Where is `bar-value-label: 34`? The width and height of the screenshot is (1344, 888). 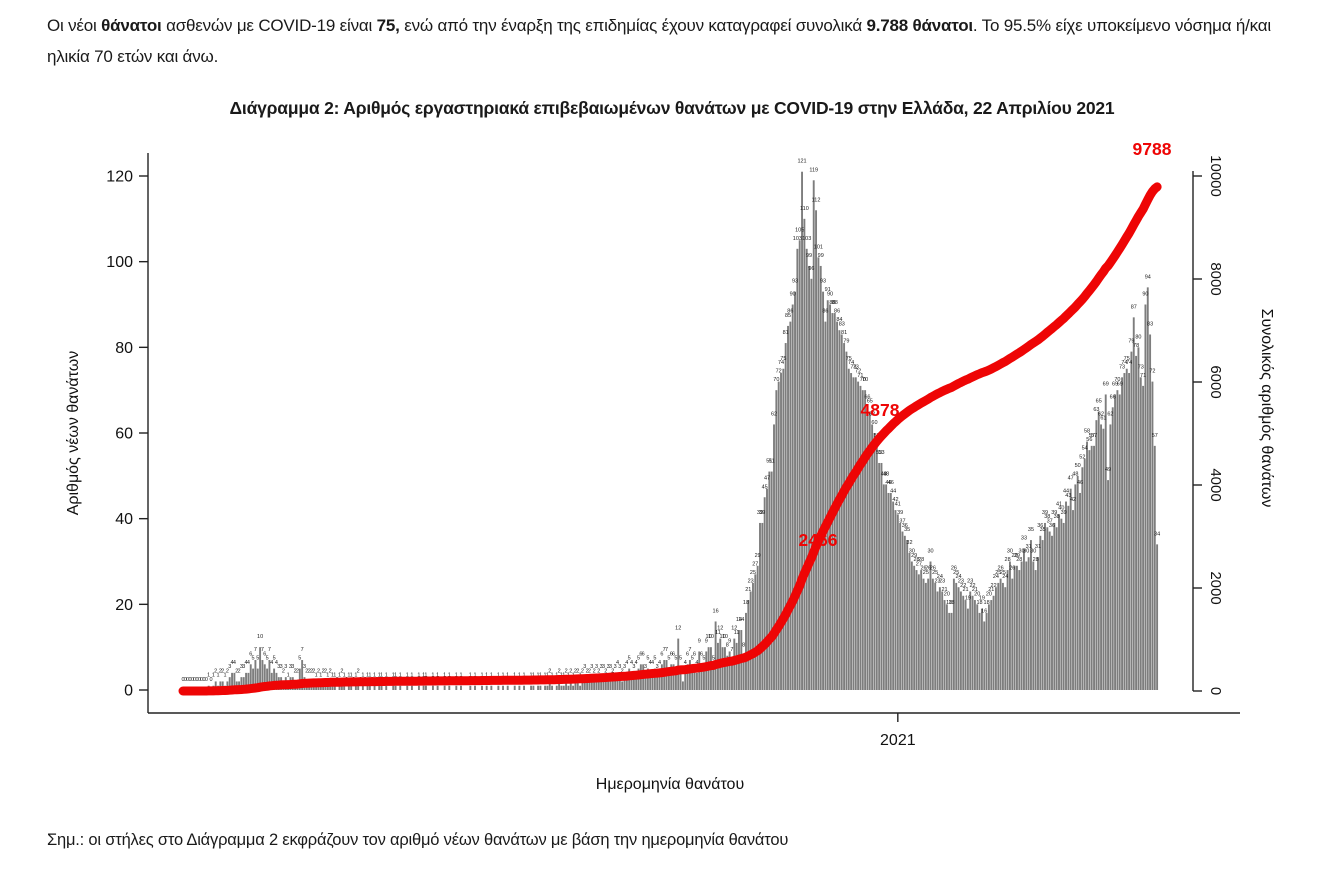
bar-value-label: 34 is located at coordinates (1157, 534).